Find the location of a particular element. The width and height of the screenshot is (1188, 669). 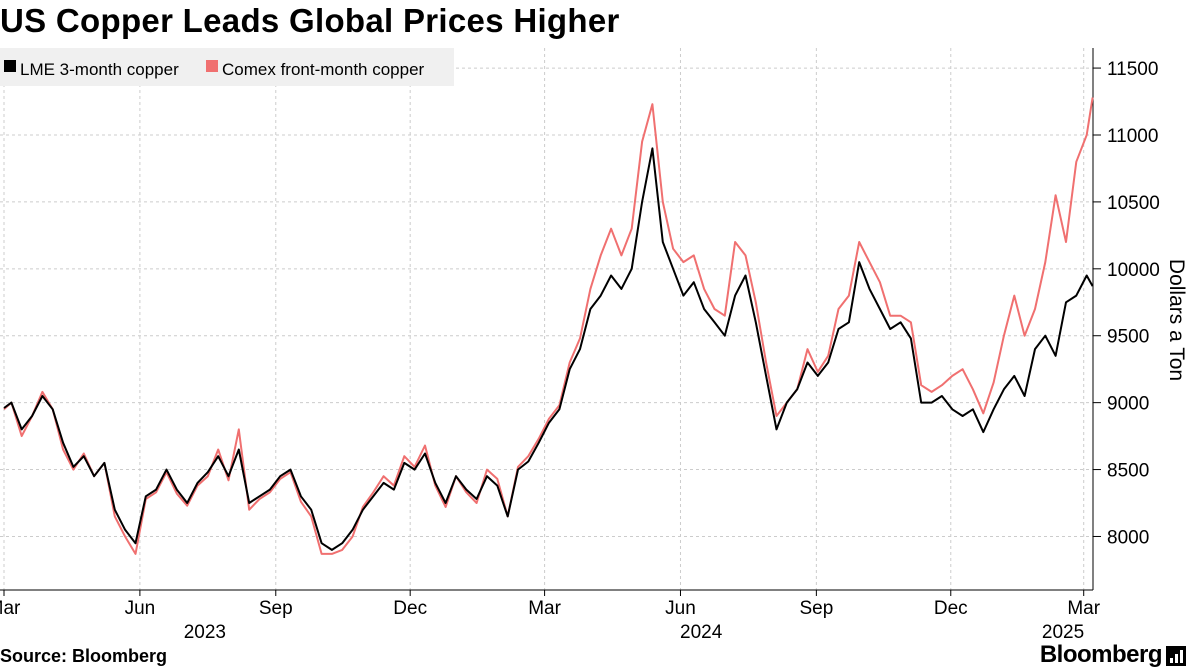

x-axis: Mar Jun Sep Dec Mar Jun Sep Dec Mar 2023 2024 2025 is located at coordinates (550, 616).